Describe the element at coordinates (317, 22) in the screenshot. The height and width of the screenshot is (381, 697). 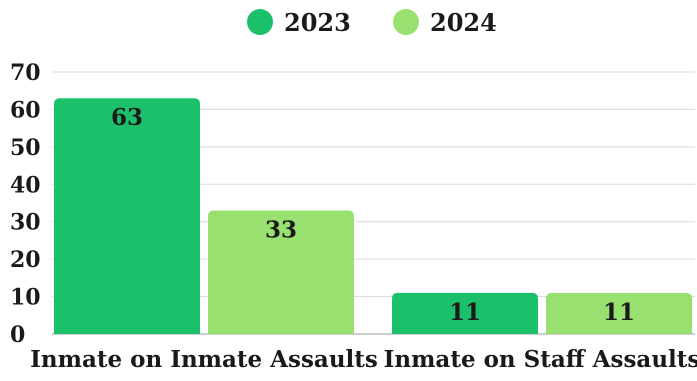
I see `legend-label-2023: 2023` at that location.